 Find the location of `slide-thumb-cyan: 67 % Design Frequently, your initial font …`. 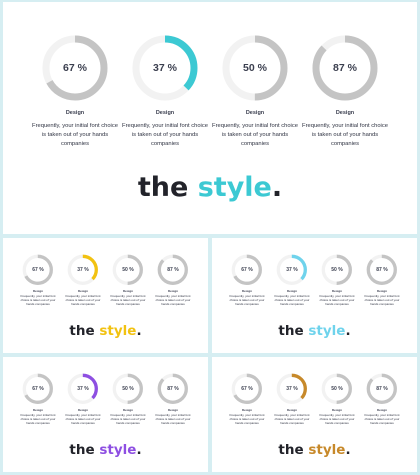

slide-thumb-cyan: 67 % Design Frequently, your initial font … is located at coordinates (314, 295).